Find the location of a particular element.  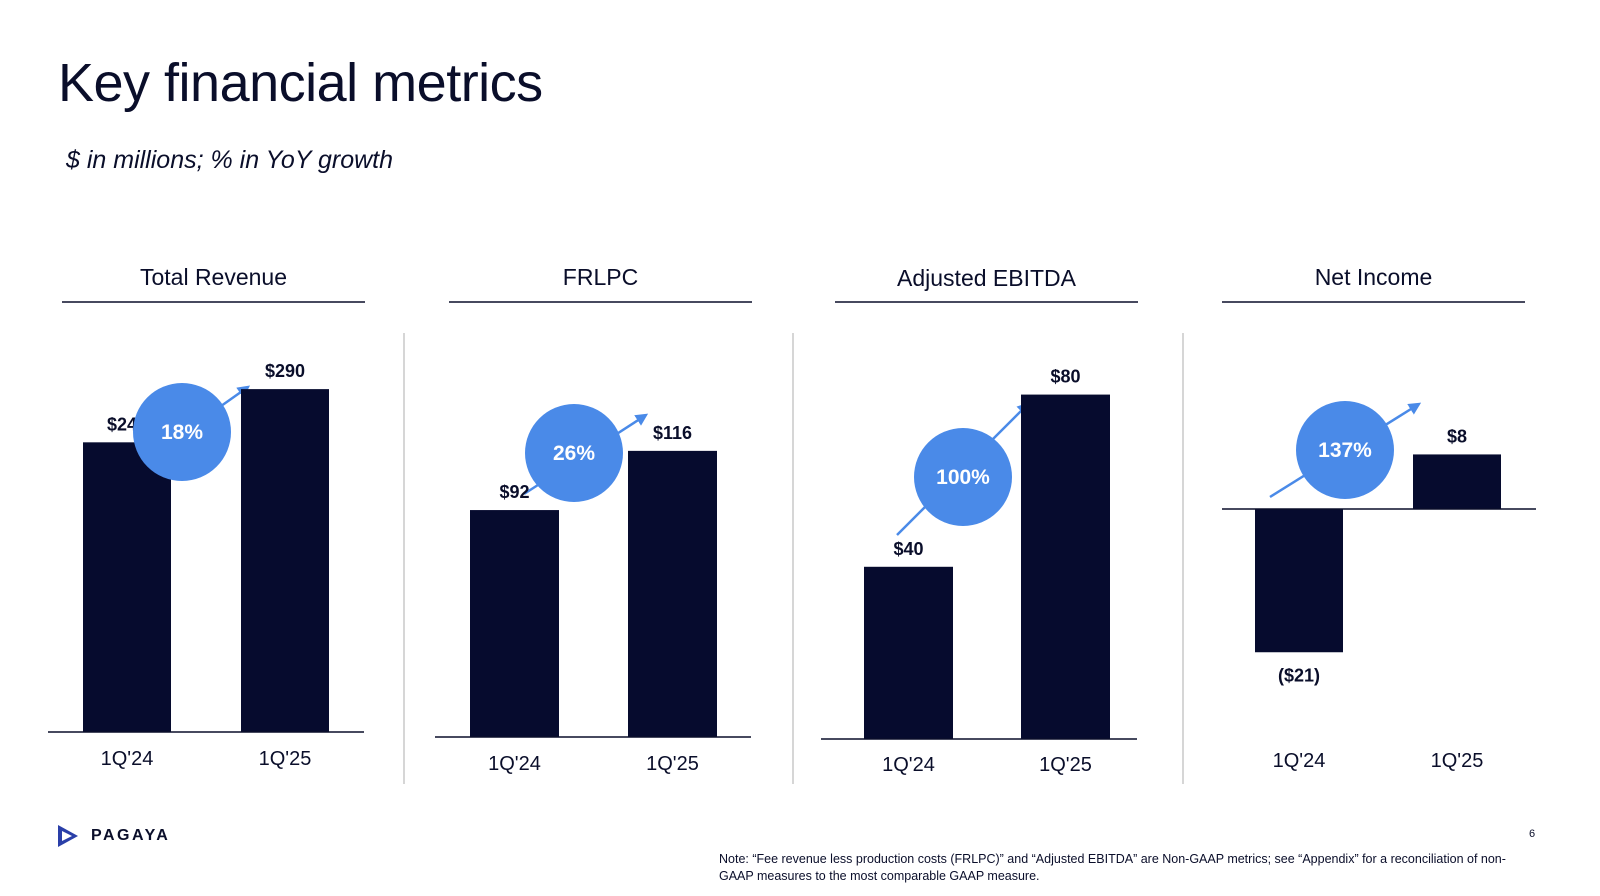

chart-title: FRLPC is located at coordinates (600, 277).